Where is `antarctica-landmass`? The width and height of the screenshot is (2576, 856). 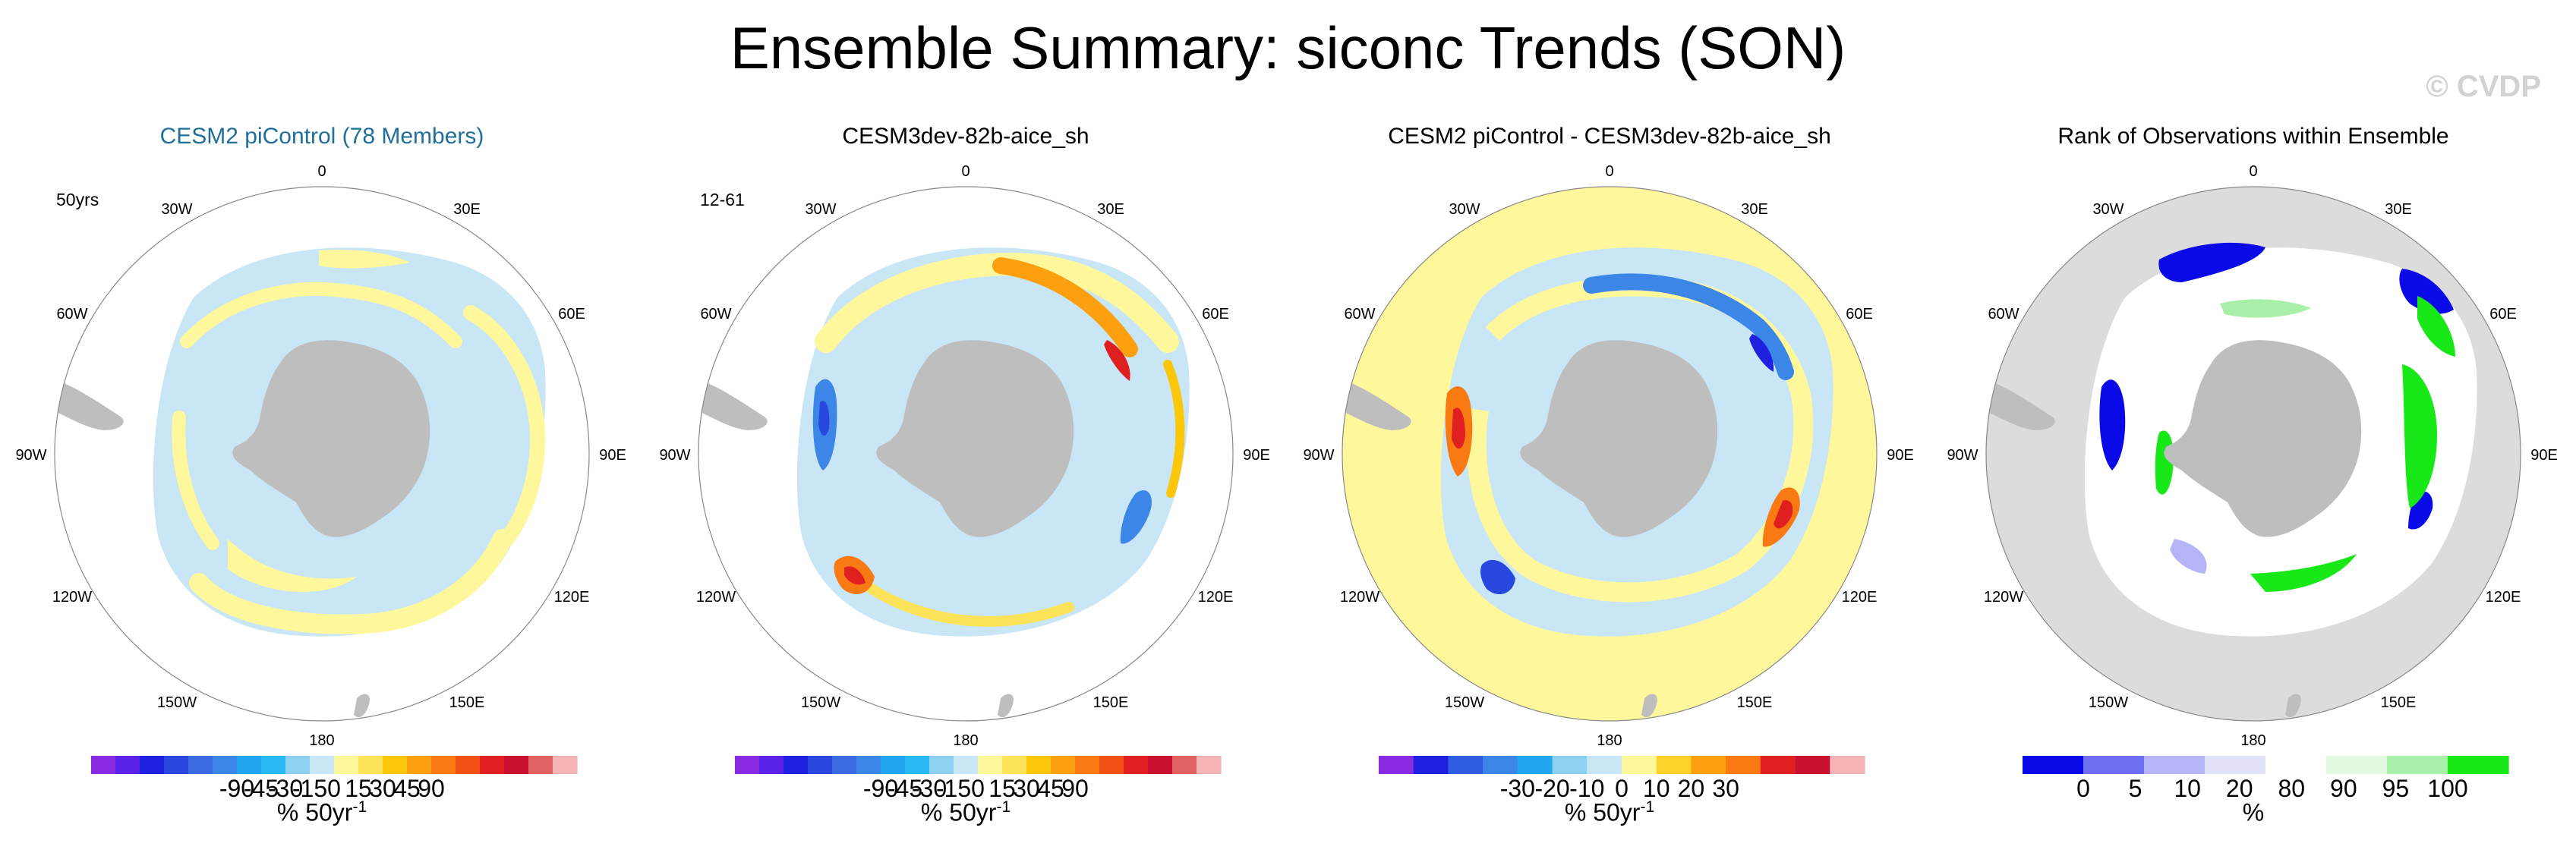 antarctica-landmass is located at coordinates (2263, 438).